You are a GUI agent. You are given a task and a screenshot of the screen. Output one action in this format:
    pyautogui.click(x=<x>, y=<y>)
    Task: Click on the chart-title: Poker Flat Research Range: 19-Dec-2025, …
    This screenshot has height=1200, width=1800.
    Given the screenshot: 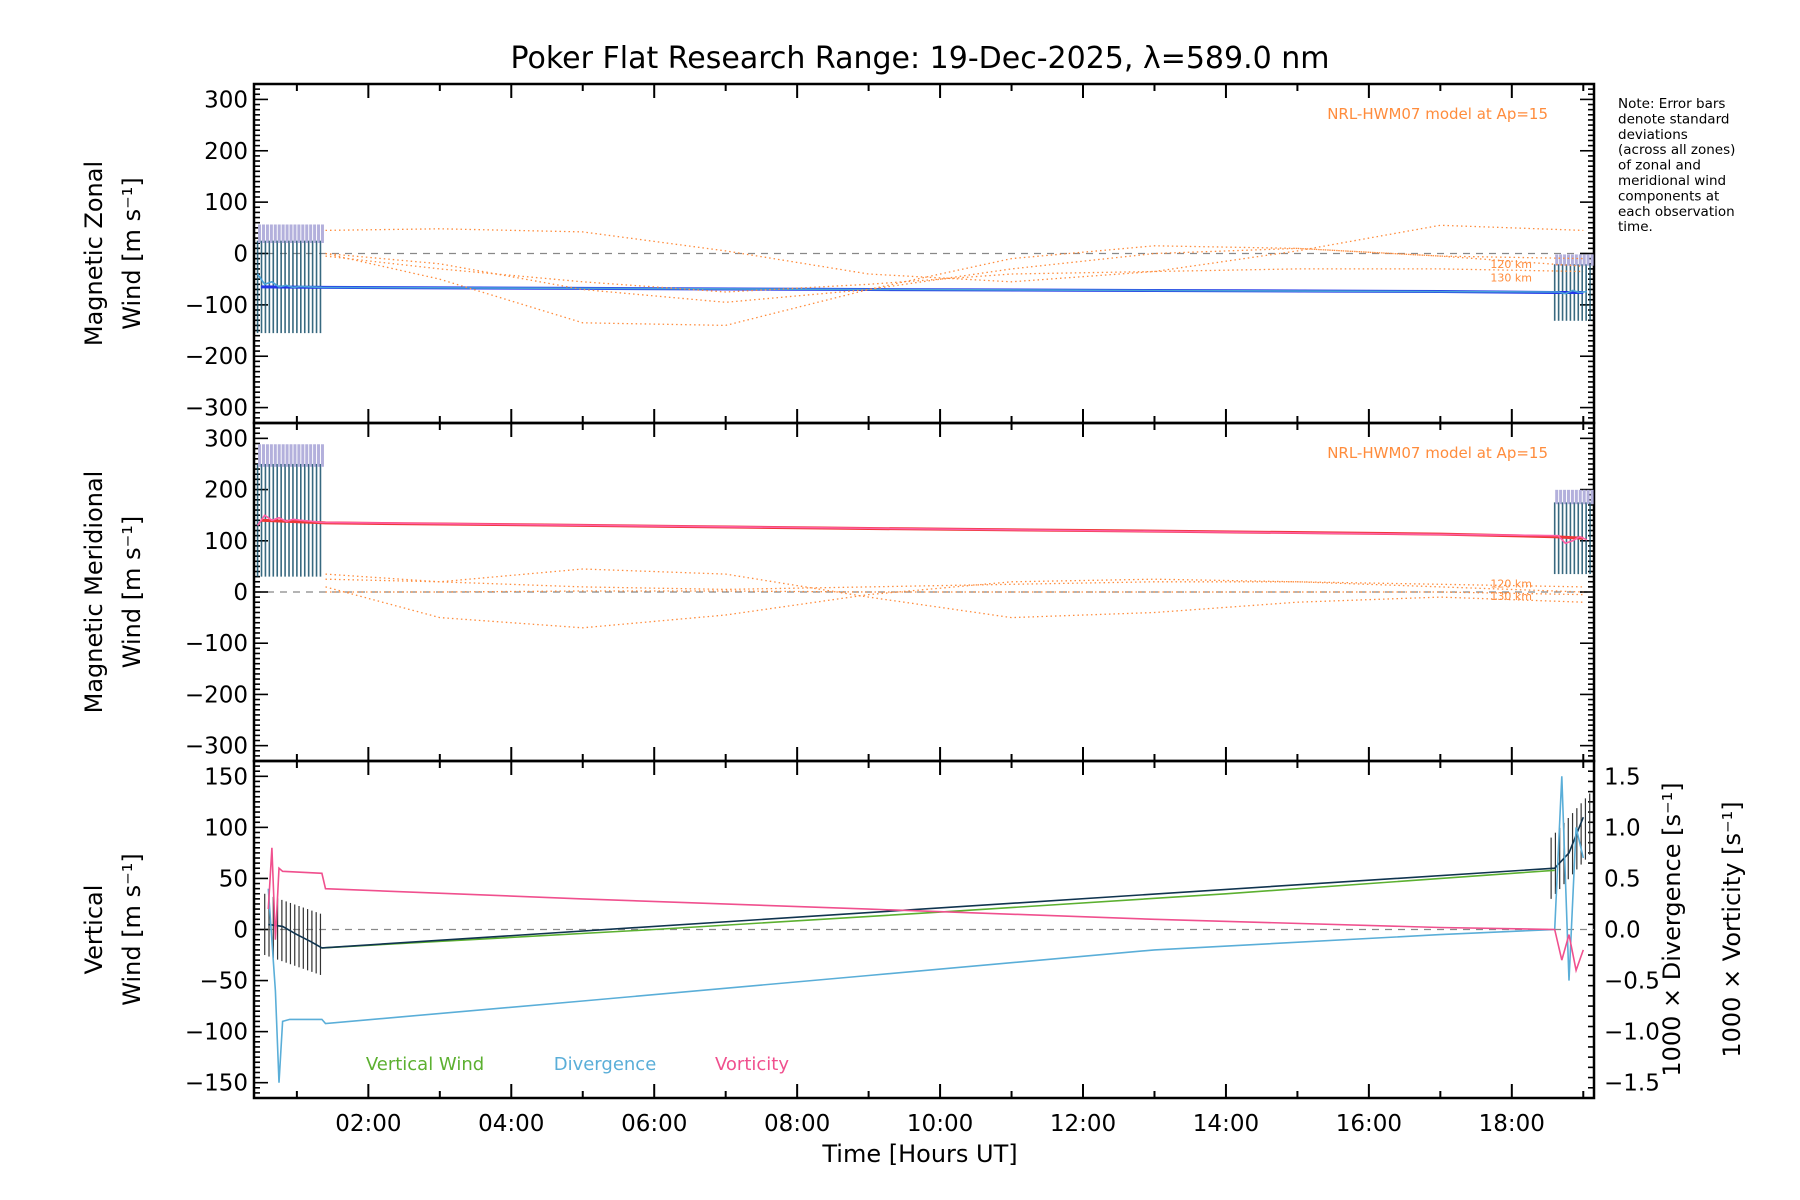 What is the action you would take?
    pyautogui.click(x=920, y=58)
    